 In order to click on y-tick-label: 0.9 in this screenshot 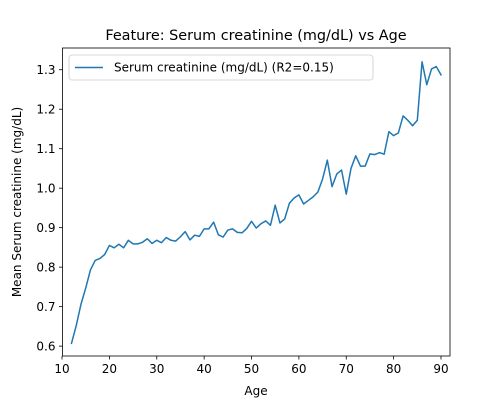, I will do `click(45, 228)`.